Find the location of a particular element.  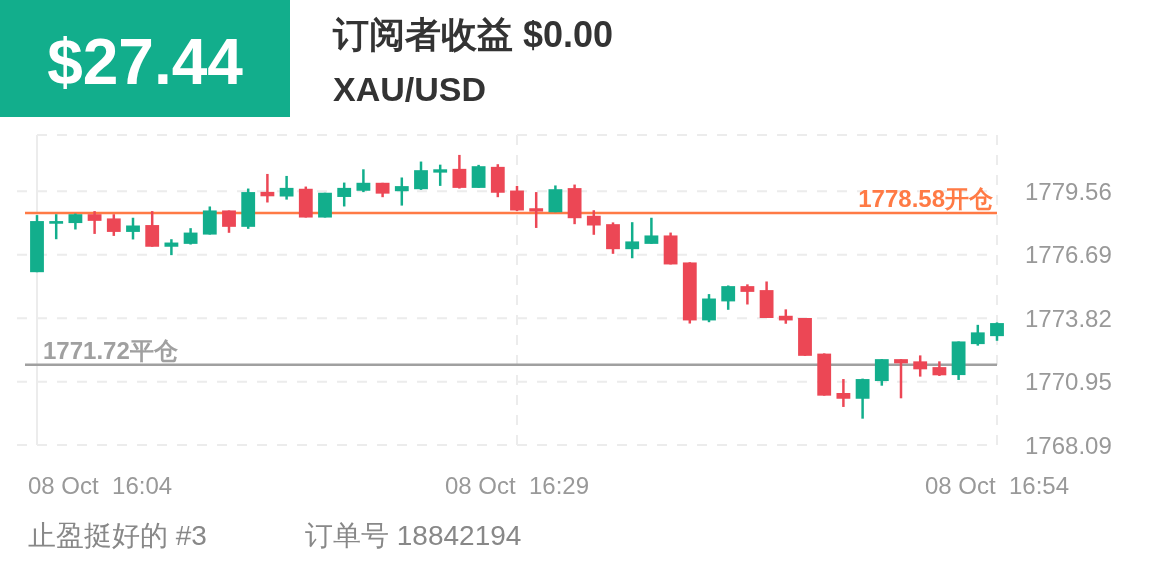

chart-title: 订阅者收益 $0.00 is located at coordinates (473, 34).